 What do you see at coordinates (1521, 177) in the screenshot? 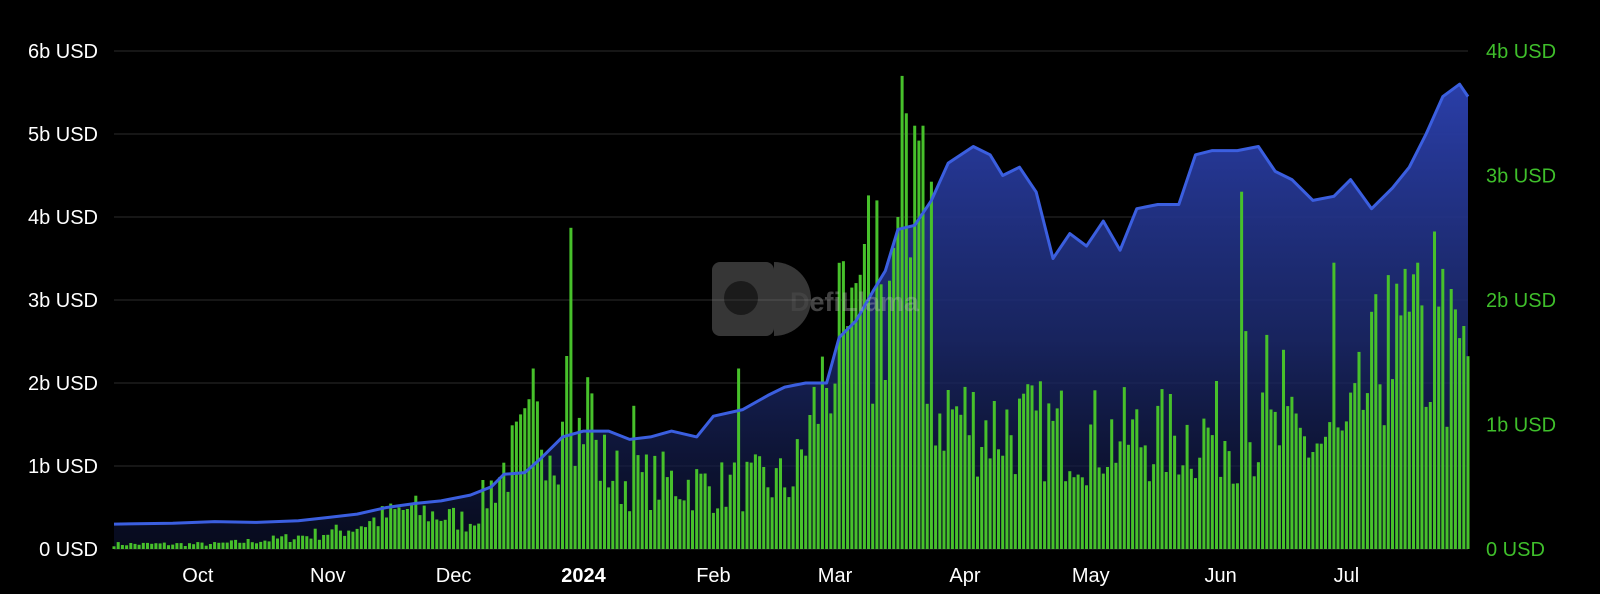
I see `right-axis-tick-label: 3b USD` at bounding box center [1521, 177].